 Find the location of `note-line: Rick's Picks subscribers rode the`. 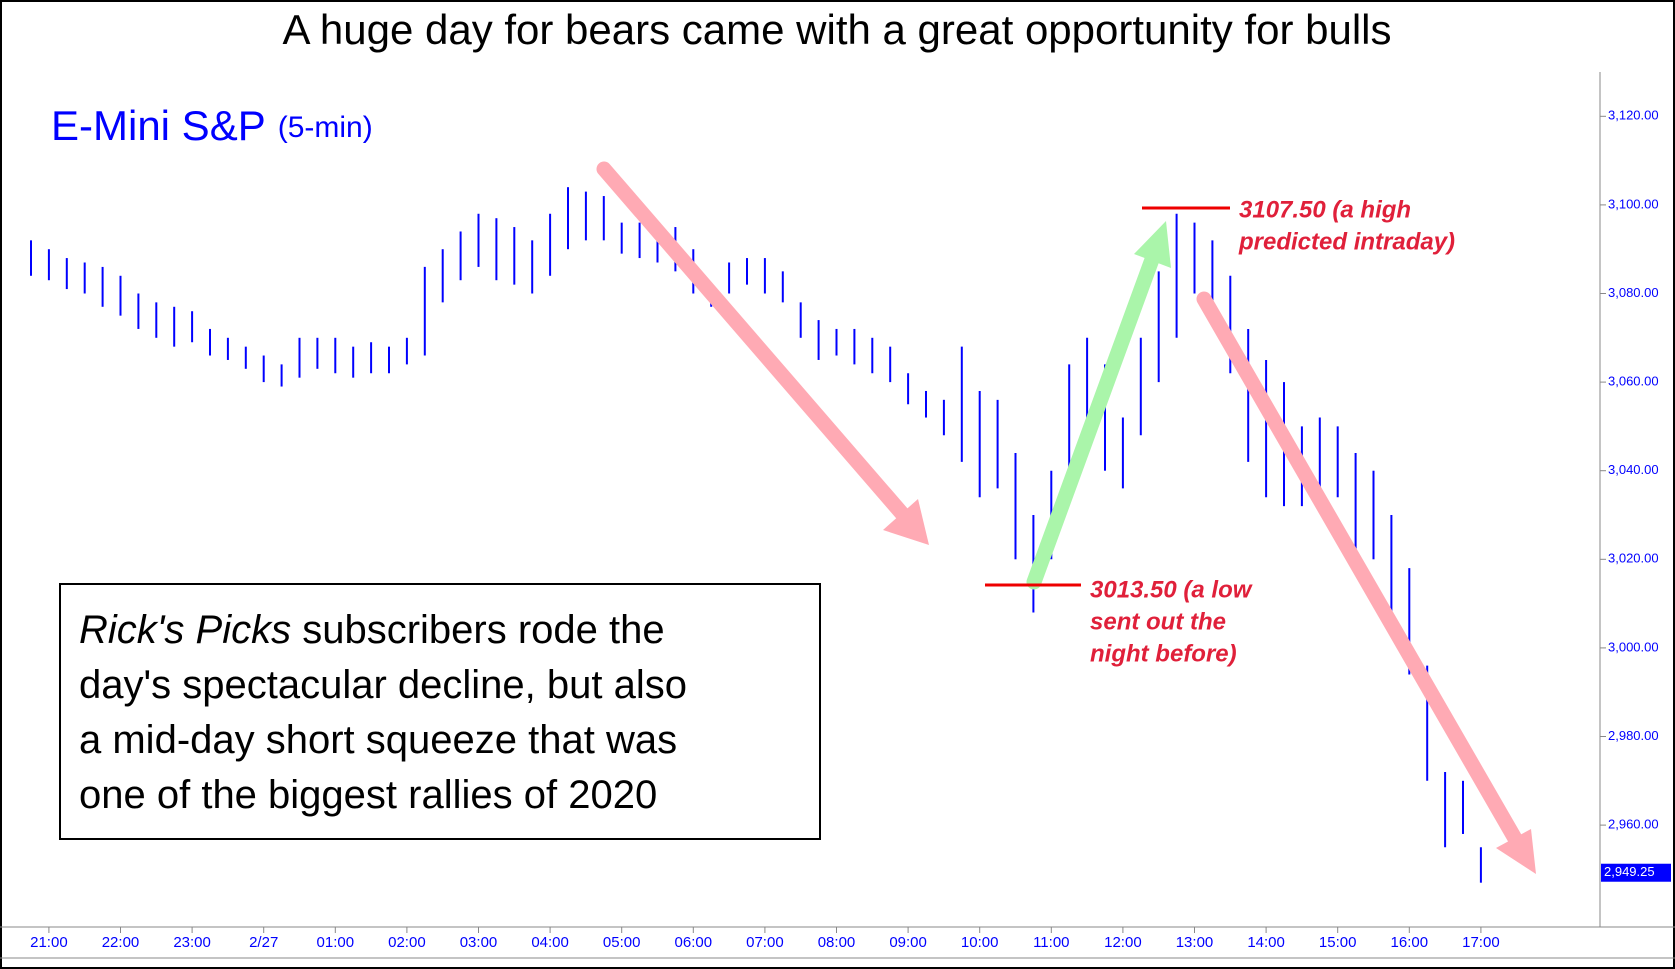

note-line: Rick's Picks subscribers rode the is located at coordinates (440, 630).